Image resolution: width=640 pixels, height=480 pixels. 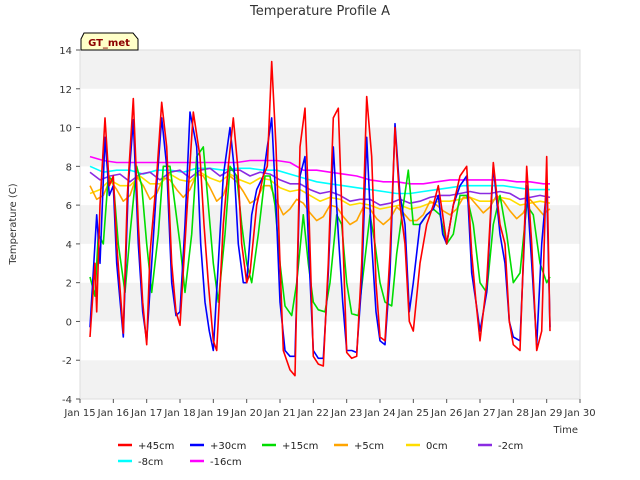 I want to click on legend: +45cm +30cm +15cm +5cm 0cm -2cm -8cm -16cm, so click(x=320, y=454).